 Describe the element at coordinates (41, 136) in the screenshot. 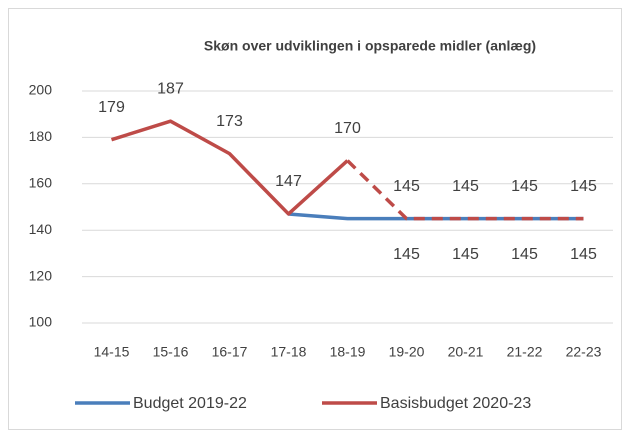

I see `y-tick-label: 180` at that location.